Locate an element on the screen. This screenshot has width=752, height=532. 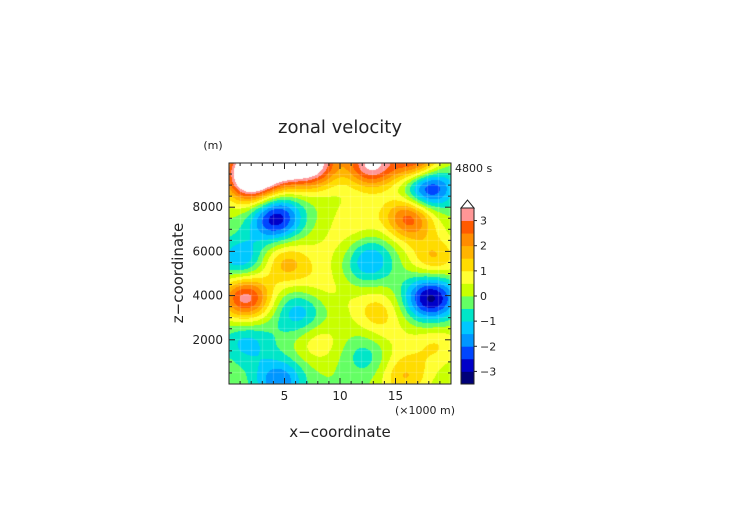
colorbar-tick-label: 1 is located at coordinates (483, 271).